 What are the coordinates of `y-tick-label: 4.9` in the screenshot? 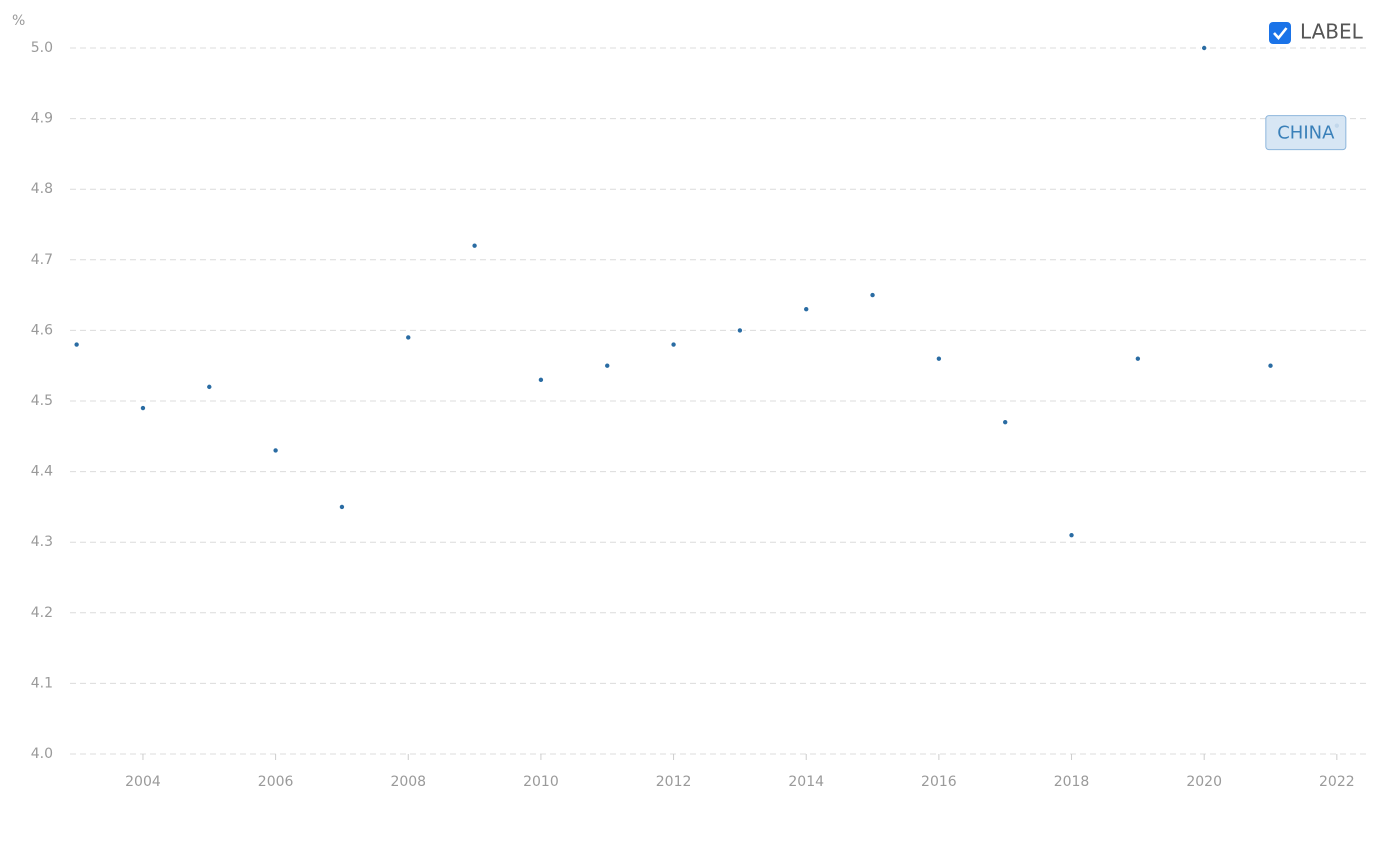 It's located at (42, 119).